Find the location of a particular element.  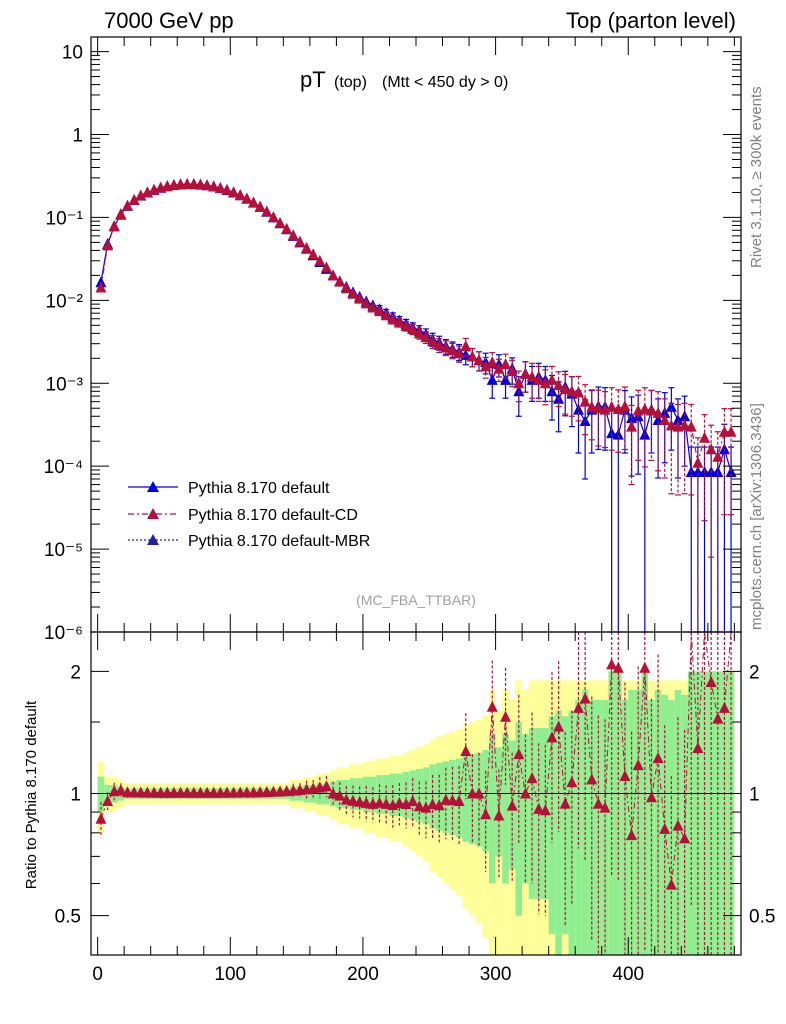

process-label: Top (parton level) is located at coordinates (651, 20).